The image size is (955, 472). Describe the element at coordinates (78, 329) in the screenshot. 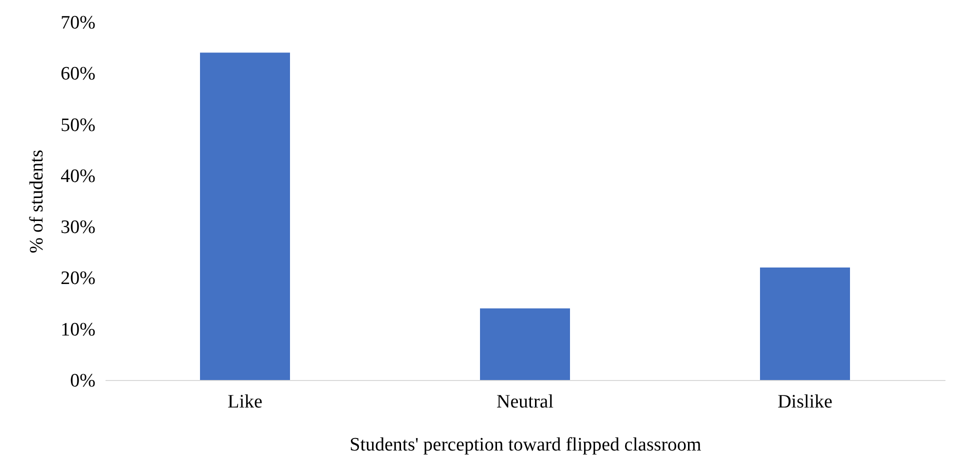

I see `y-tick-label: 10%` at that location.